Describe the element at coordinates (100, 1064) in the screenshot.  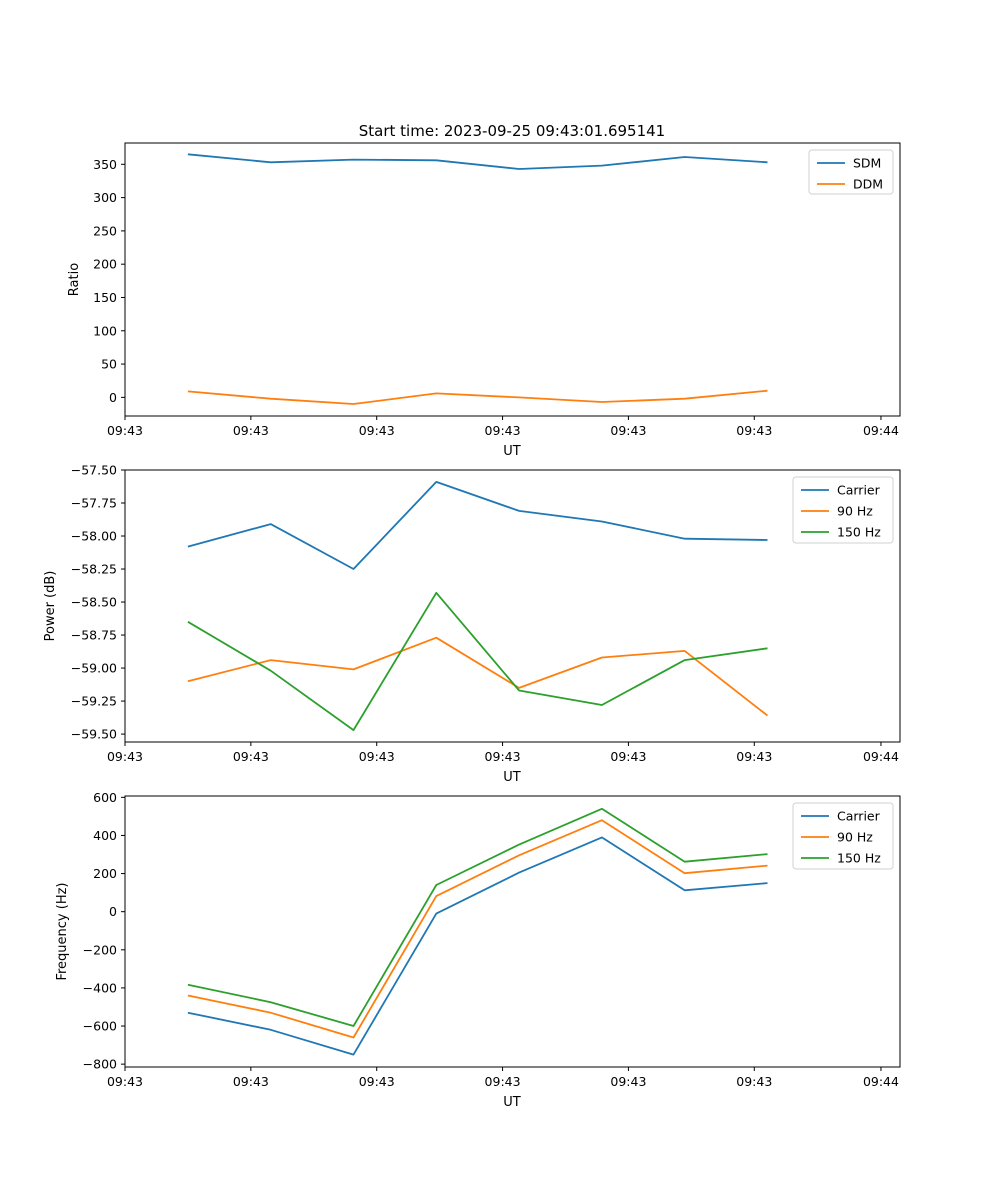
I see `y-tick-label: −800` at that location.